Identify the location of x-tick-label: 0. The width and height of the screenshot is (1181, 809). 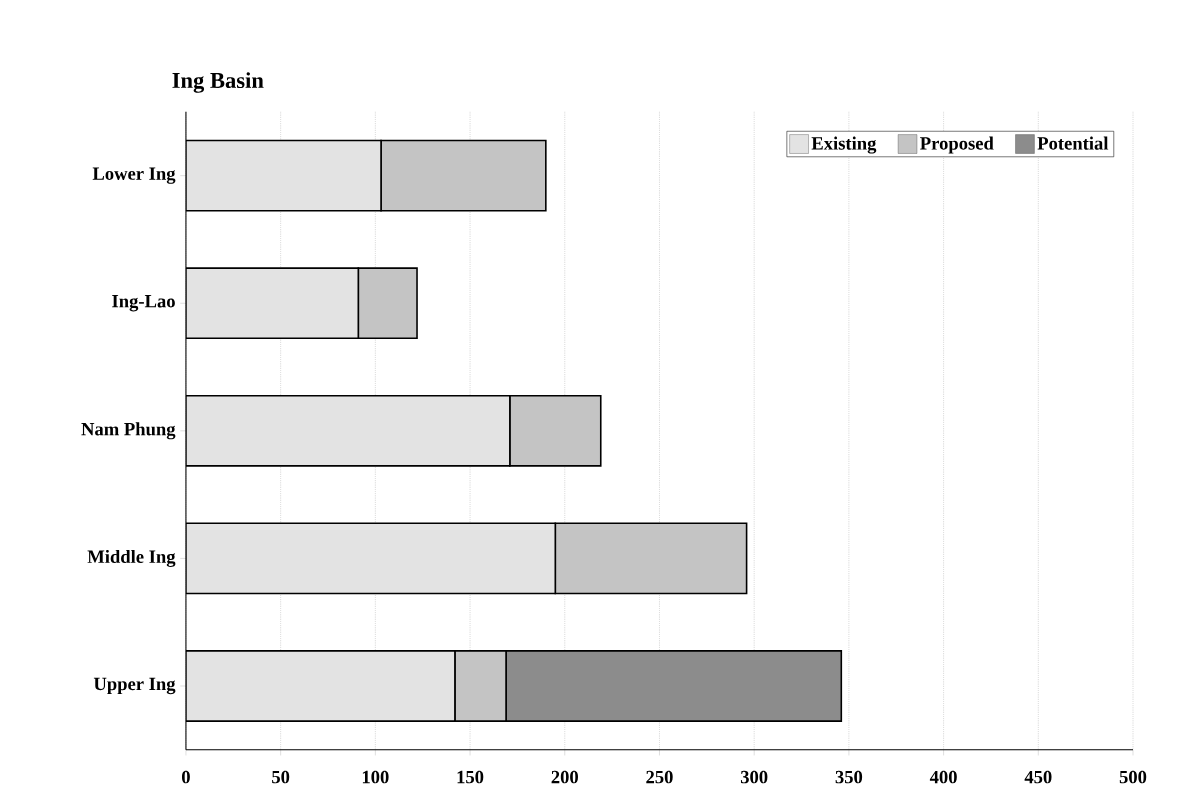
(186, 777).